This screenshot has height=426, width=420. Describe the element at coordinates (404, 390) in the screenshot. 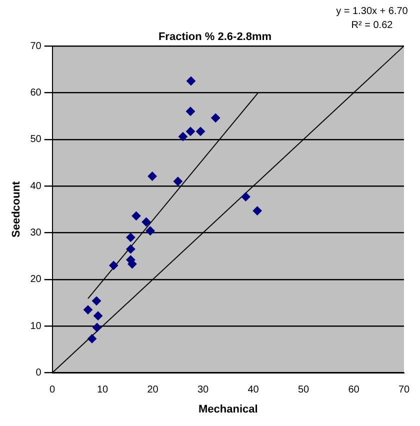

I see `x-tick-label: 70` at that location.